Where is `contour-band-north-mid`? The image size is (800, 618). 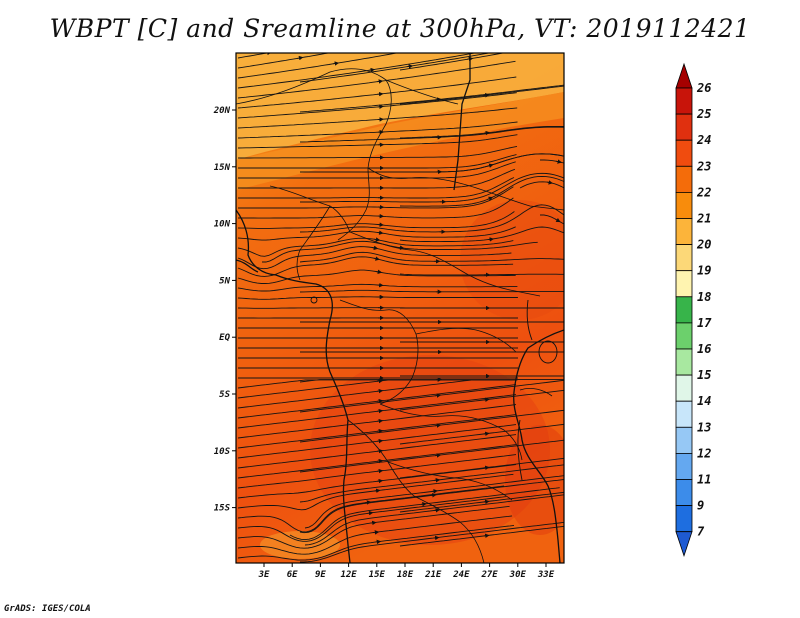 contour-band-north-mid is located at coordinates (400, 141).